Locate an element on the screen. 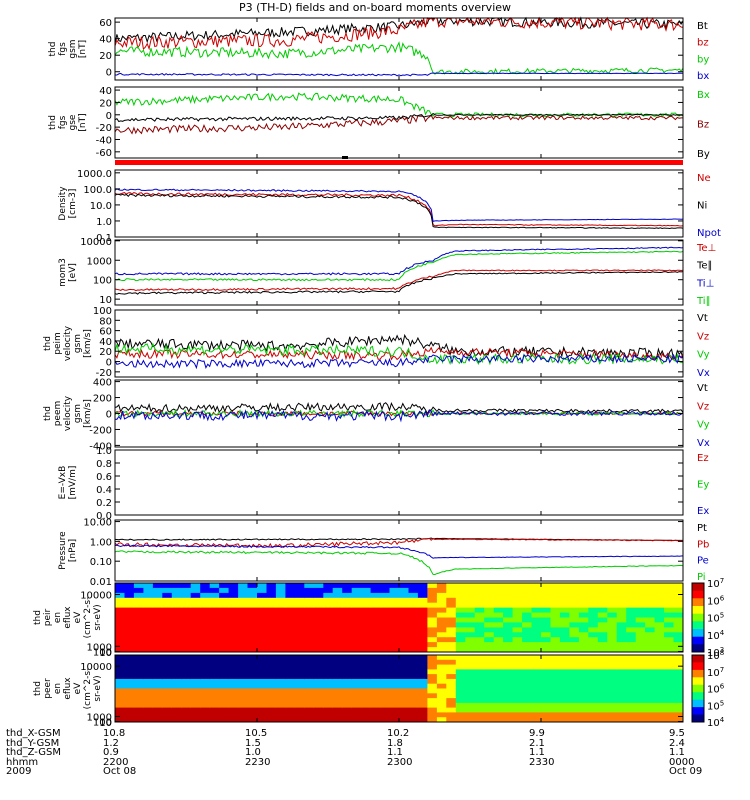 Image resolution: width=750 pixels, height=800 pixels. series-line-by is located at coordinates (399, 58).